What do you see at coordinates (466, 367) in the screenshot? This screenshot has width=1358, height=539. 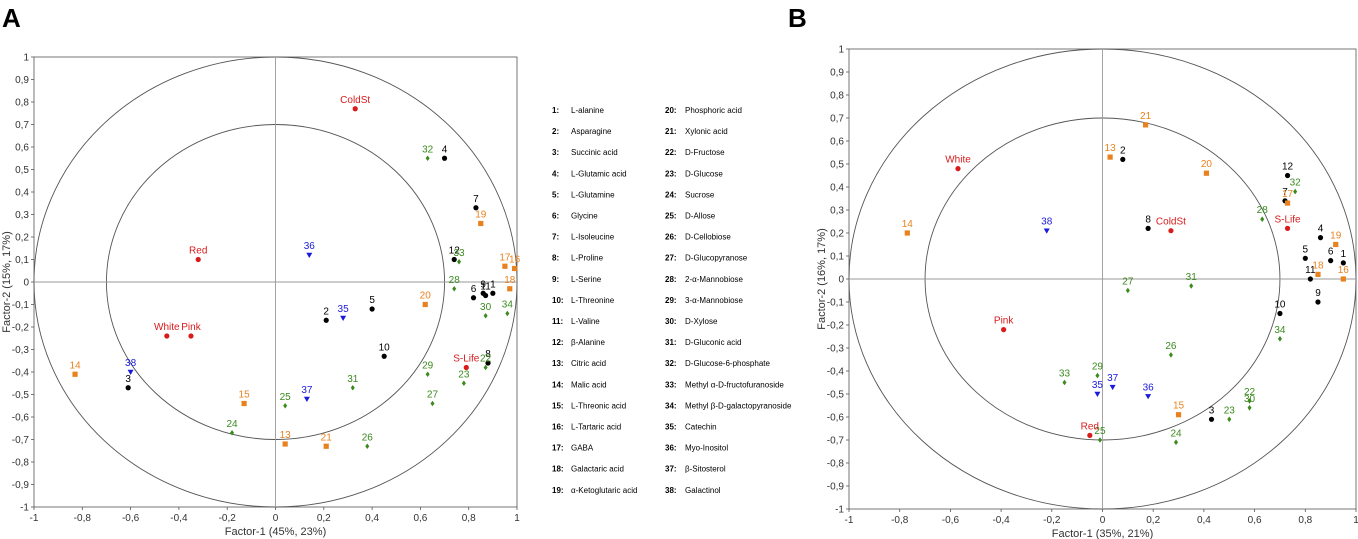 I see `data-point-s-life-marker` at bounding box center [466, 367].